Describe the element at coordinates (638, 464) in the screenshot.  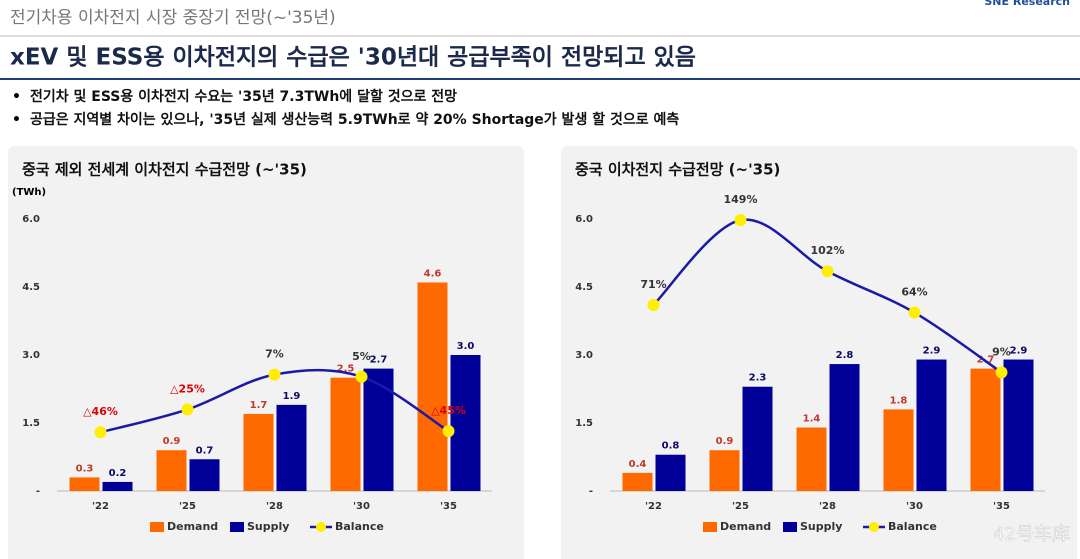
I see `bar-label: 0.4` at that location.